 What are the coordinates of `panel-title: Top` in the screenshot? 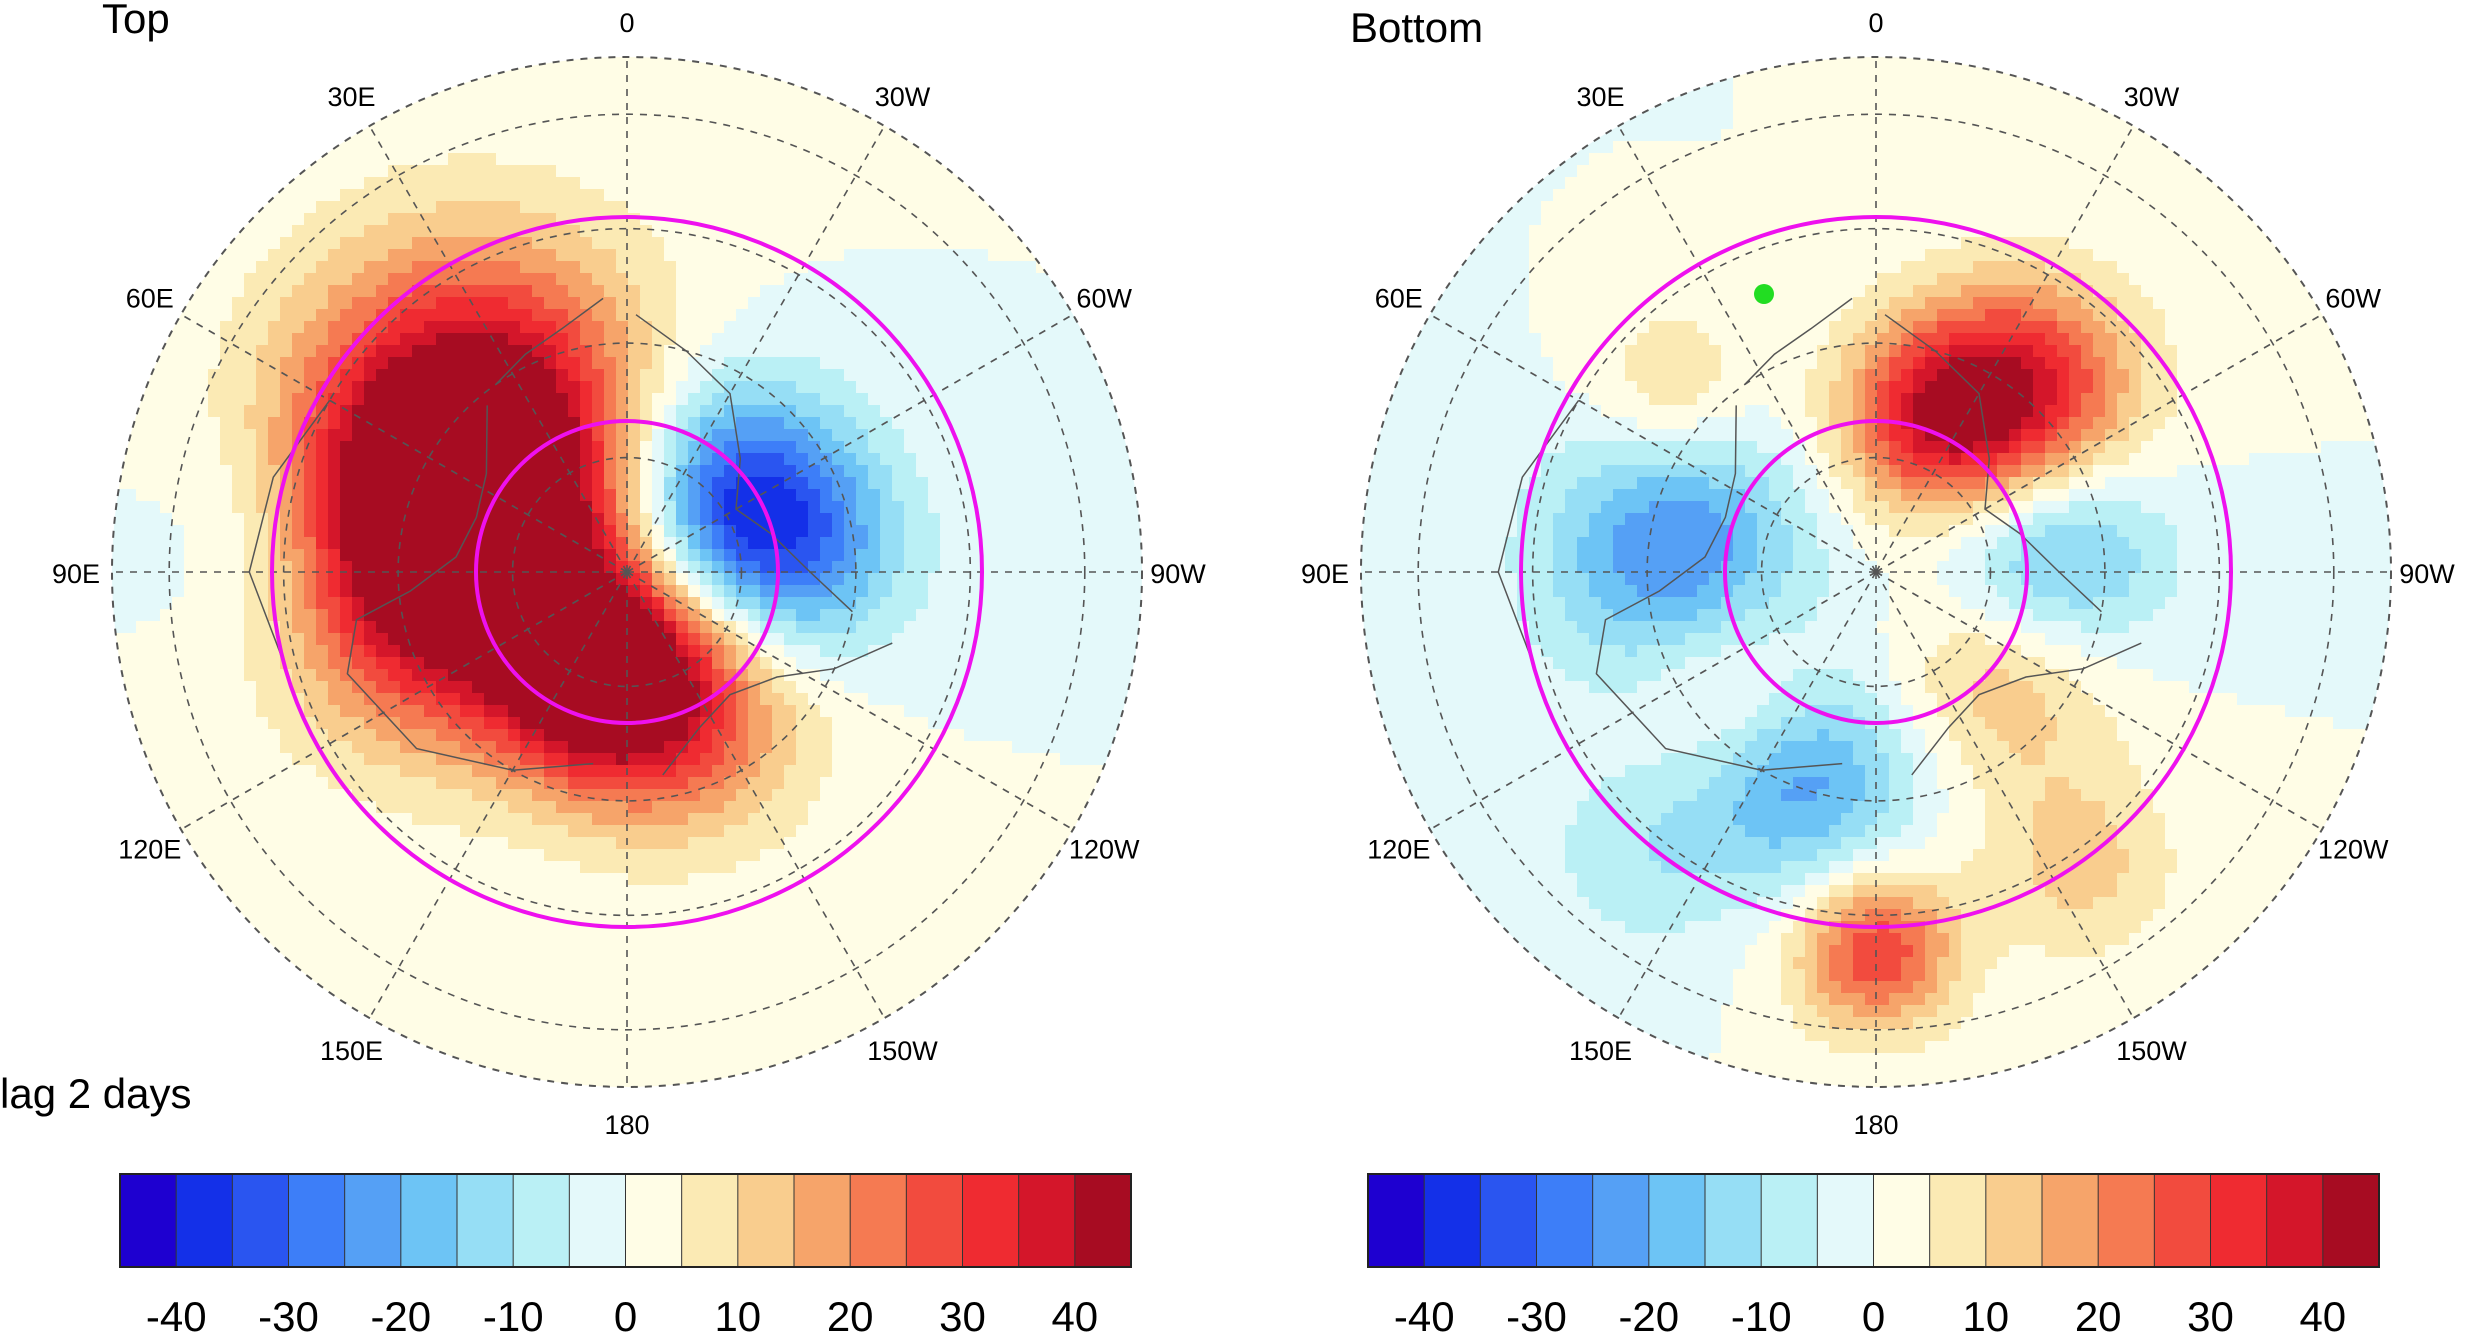 It's located at (136, 21).